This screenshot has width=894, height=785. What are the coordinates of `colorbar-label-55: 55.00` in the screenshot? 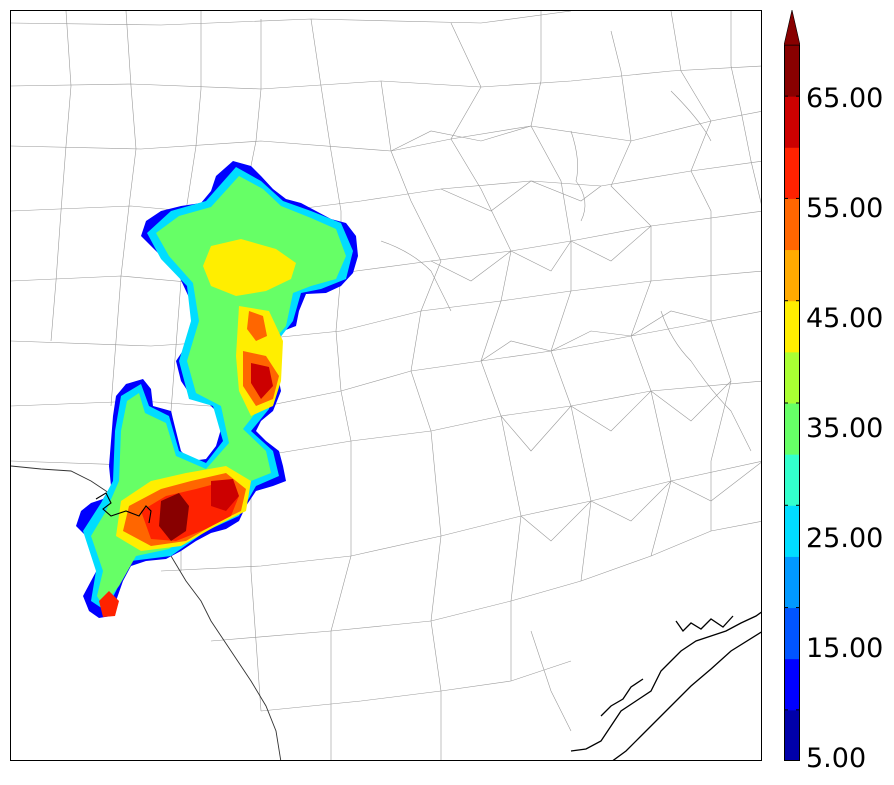 It's located at (845, 208).